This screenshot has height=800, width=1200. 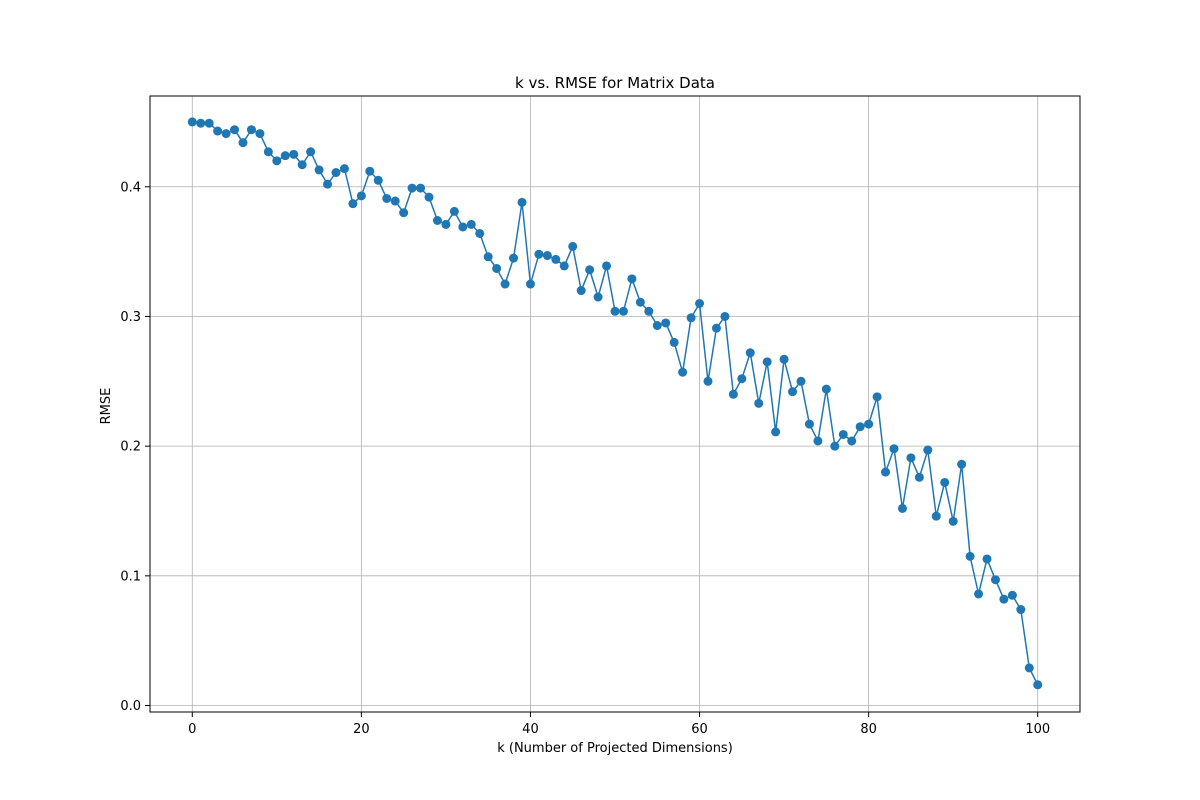 I want to click on x-tick-label: 100, so click(x=1037, y=729).